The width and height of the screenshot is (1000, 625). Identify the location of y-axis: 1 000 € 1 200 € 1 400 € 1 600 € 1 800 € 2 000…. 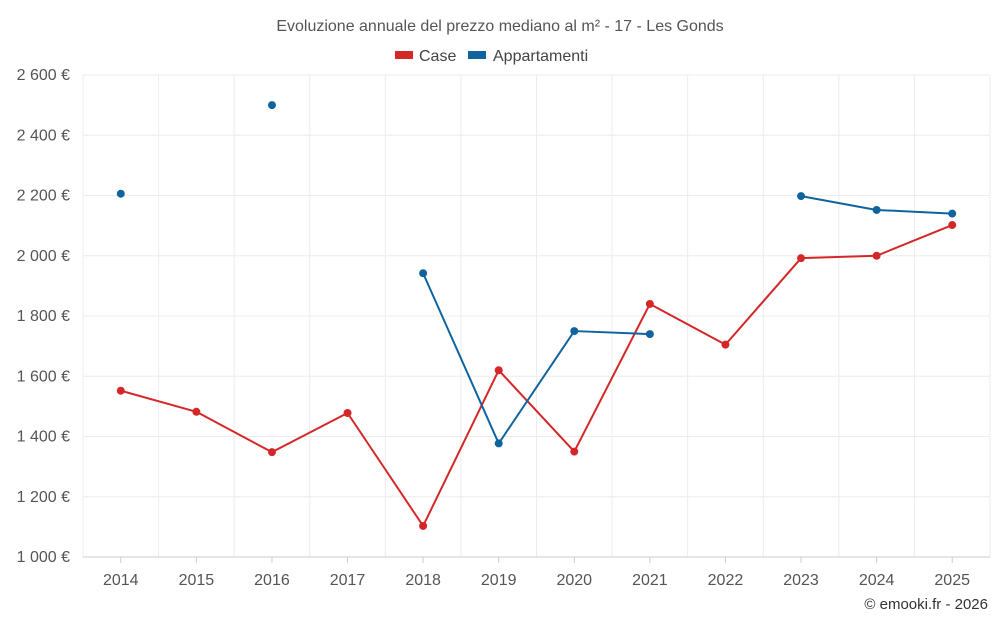
(43, 316).